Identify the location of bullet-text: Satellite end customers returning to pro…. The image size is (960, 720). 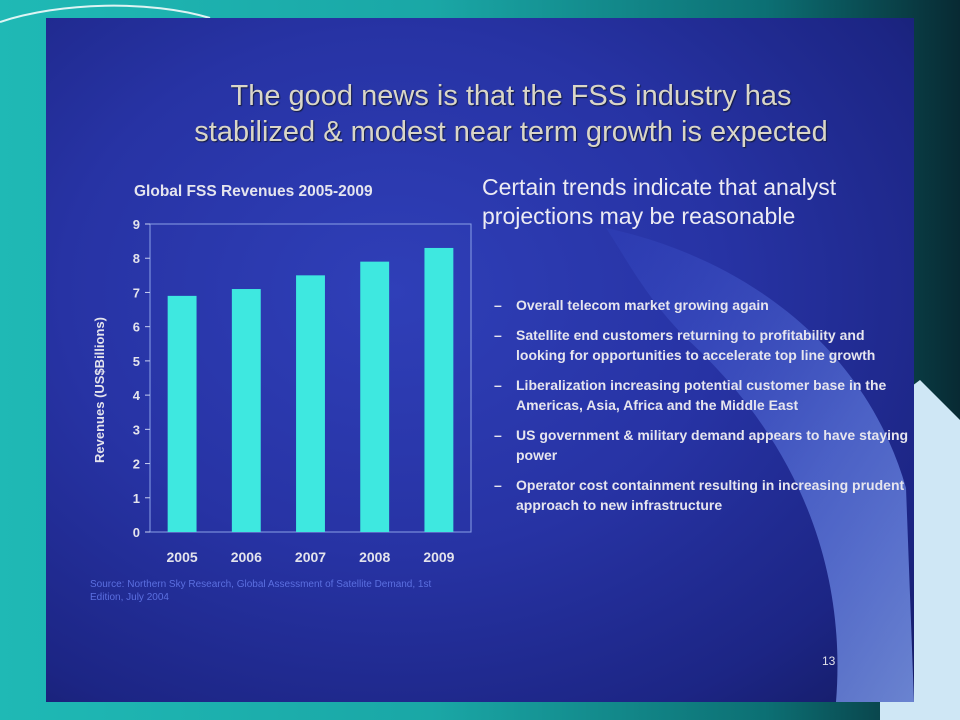
(696, 345).